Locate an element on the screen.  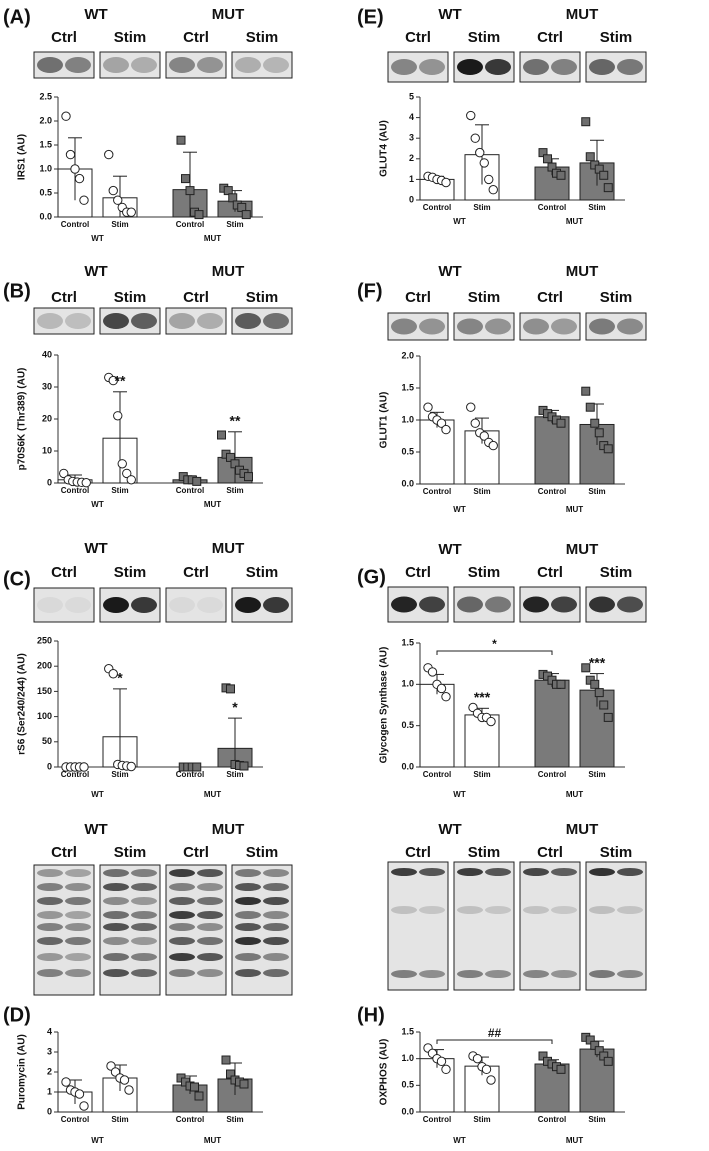
y-axis-label: Puromycin (AU) is located at coordinates (22, 1072).